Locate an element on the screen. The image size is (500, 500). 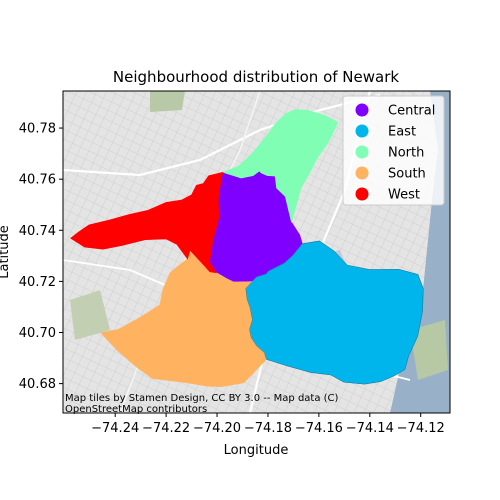
attribution-line-2: OpenStreetMap contributors is located at coordinates (136, 409).